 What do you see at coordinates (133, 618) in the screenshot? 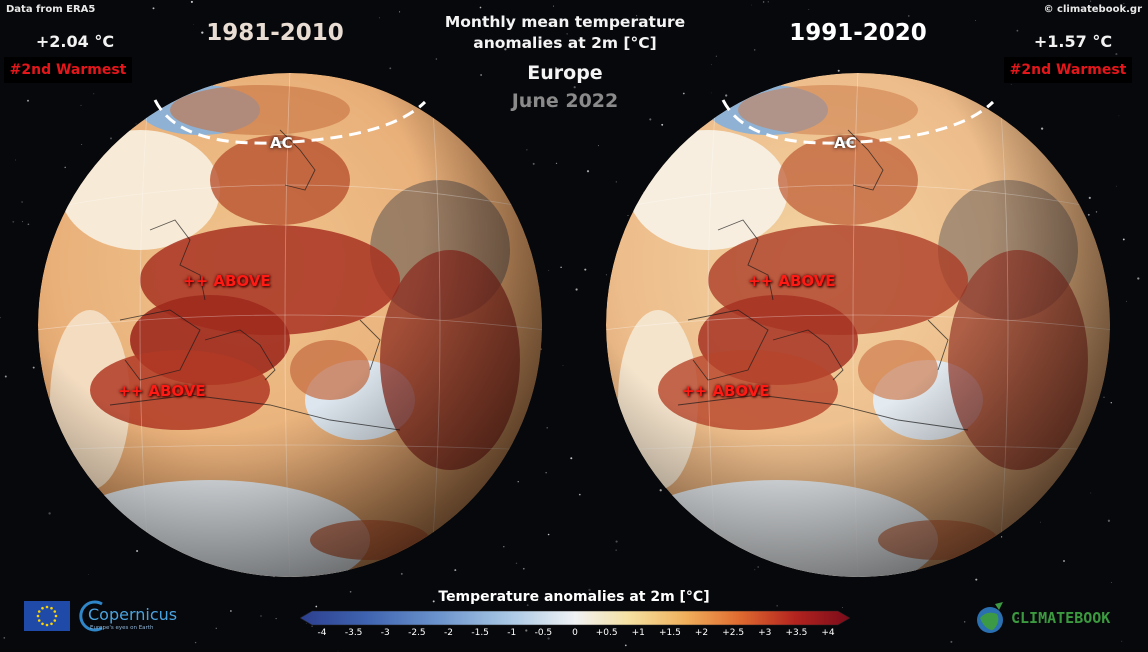
I see `copernicus-logo: Copernicus Europe's eyes on Earth` at bounding box center [133, 618].